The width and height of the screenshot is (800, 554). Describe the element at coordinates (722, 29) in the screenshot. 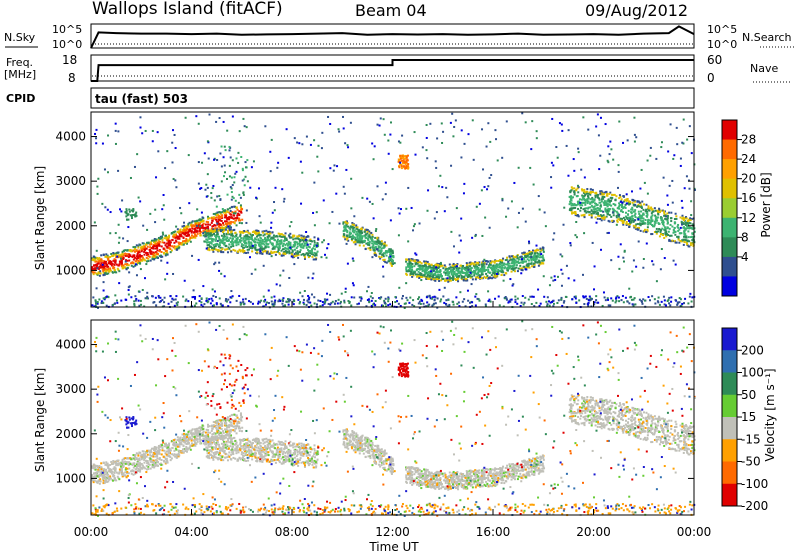

I see `noise-tick-right-top: 10^5` at that location.